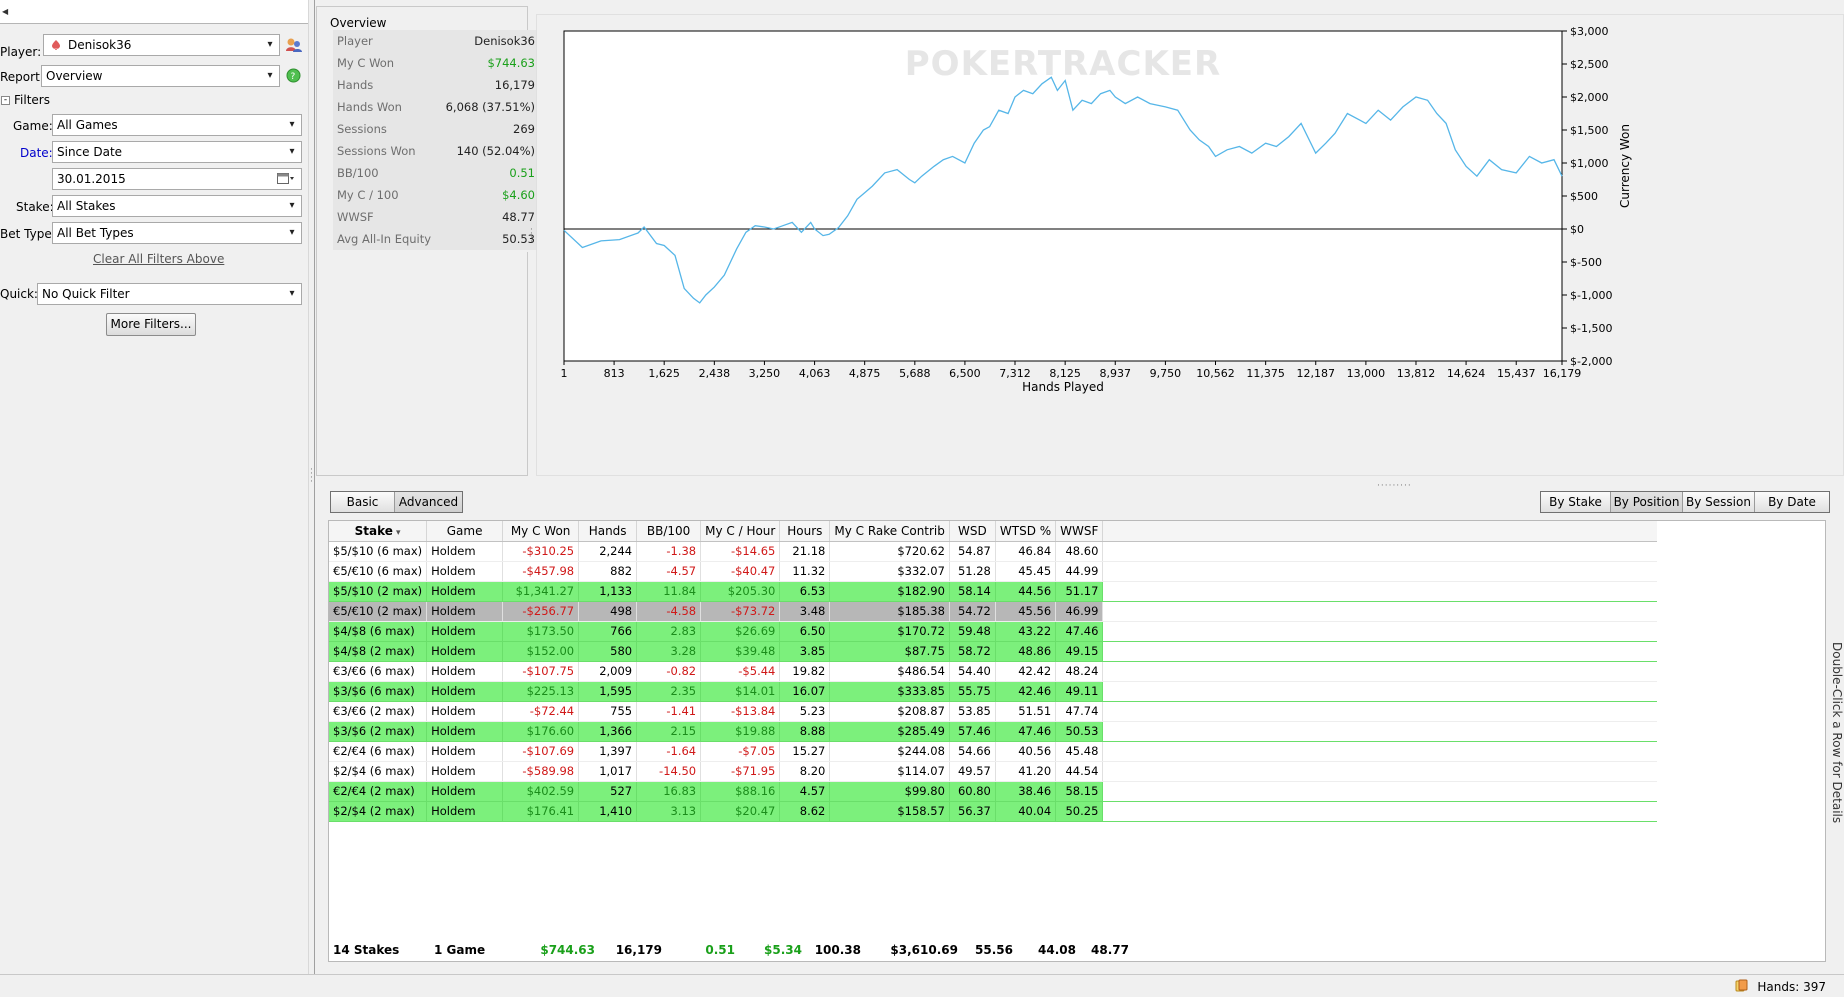 The height and width of the screenshot is (997, 1844). What do you see at coordinates (169, 294) in the screenshot?
I see `quick-filter-select: No Quick Filter ▾` at bounding box center [169, 294].